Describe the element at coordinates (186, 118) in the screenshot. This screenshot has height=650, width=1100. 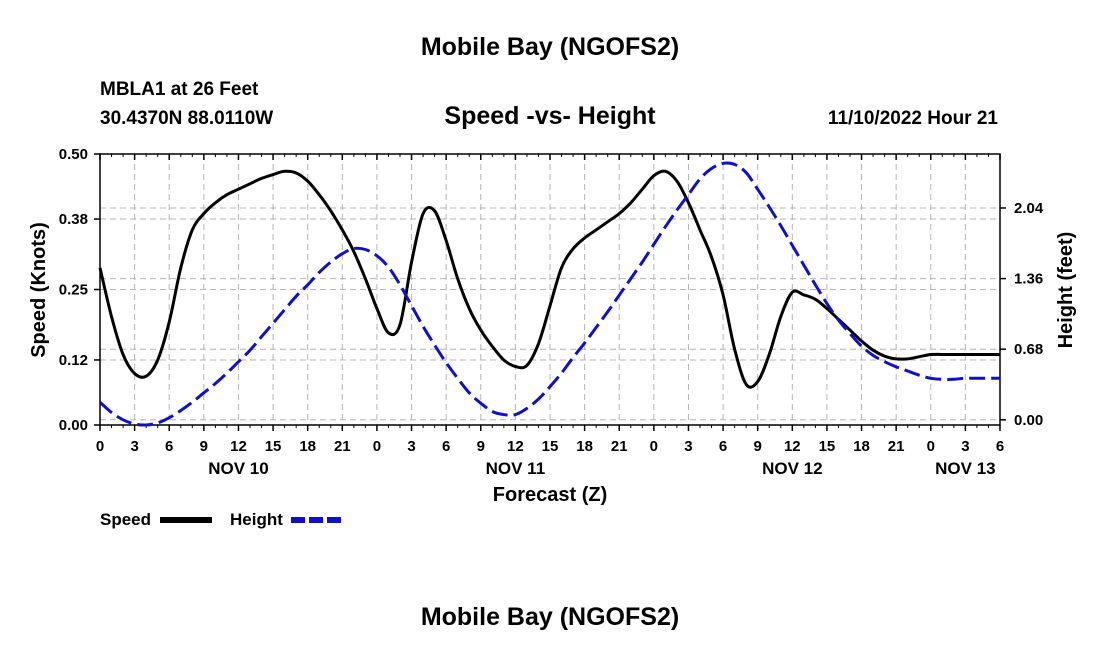
I see `station-coords: 30.4370N 88.0110W` at that location.